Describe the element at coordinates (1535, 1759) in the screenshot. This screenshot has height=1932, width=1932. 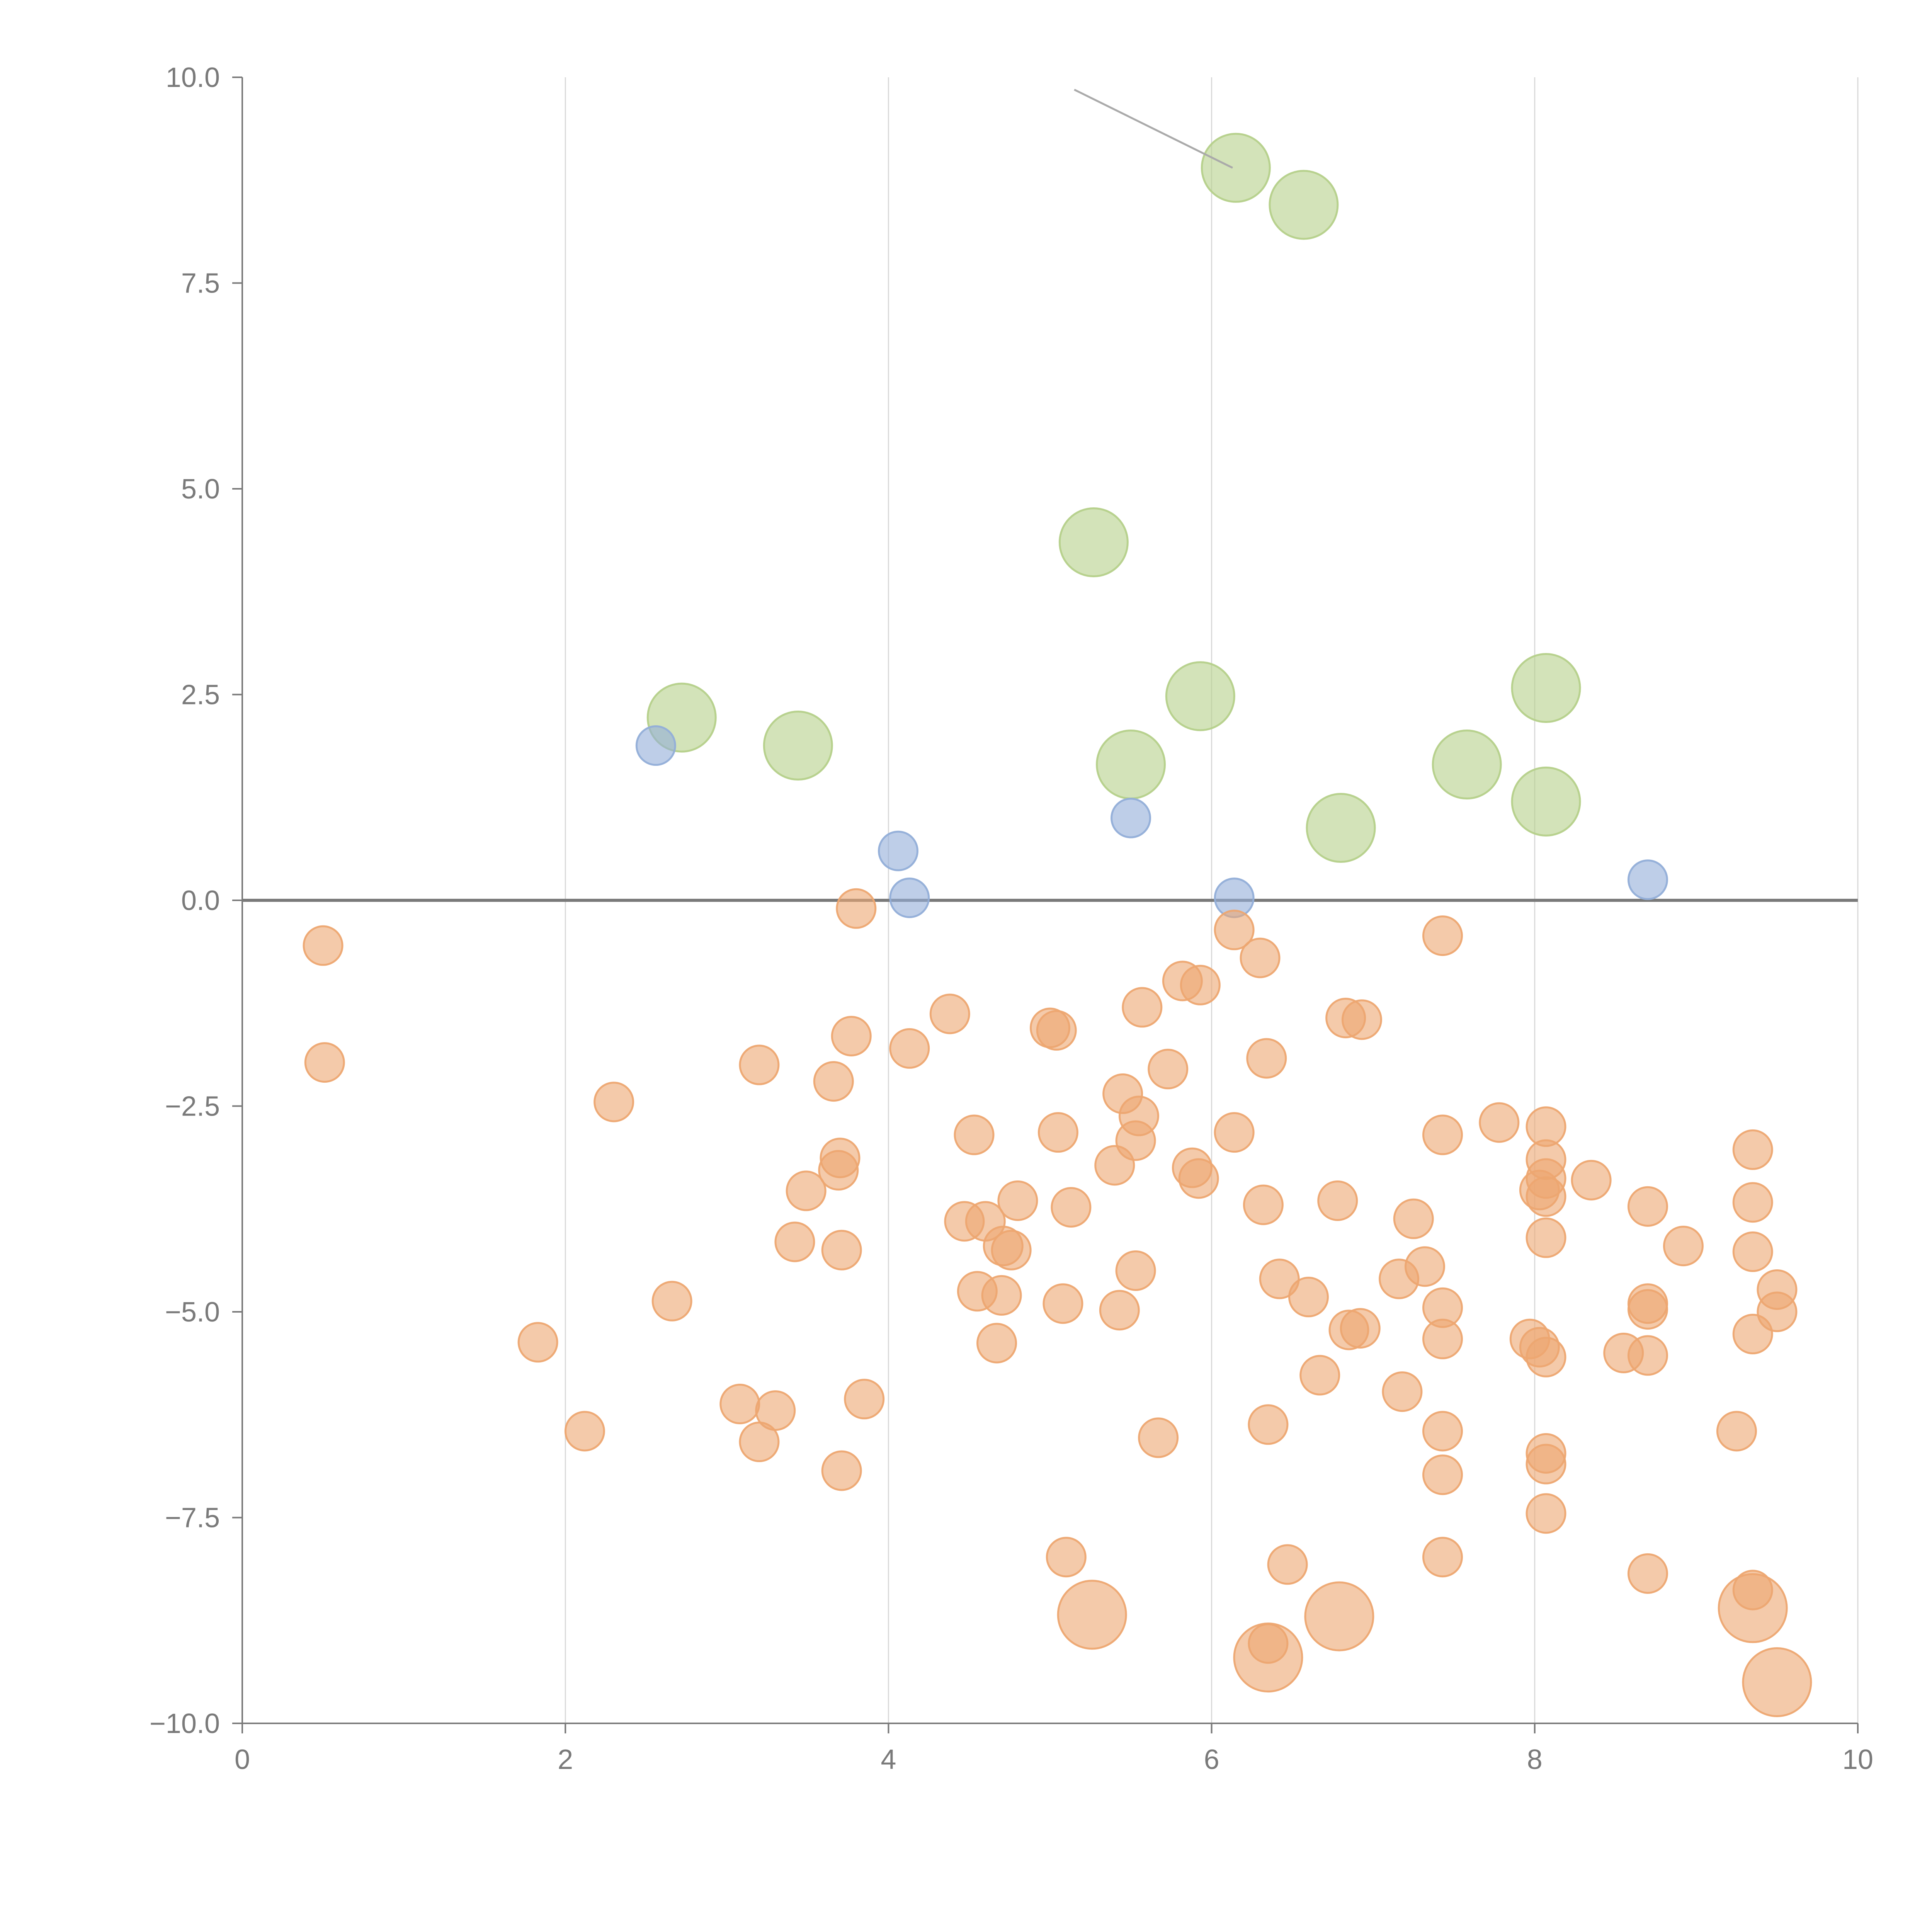
I see `x-tick-label: 8` at that location.